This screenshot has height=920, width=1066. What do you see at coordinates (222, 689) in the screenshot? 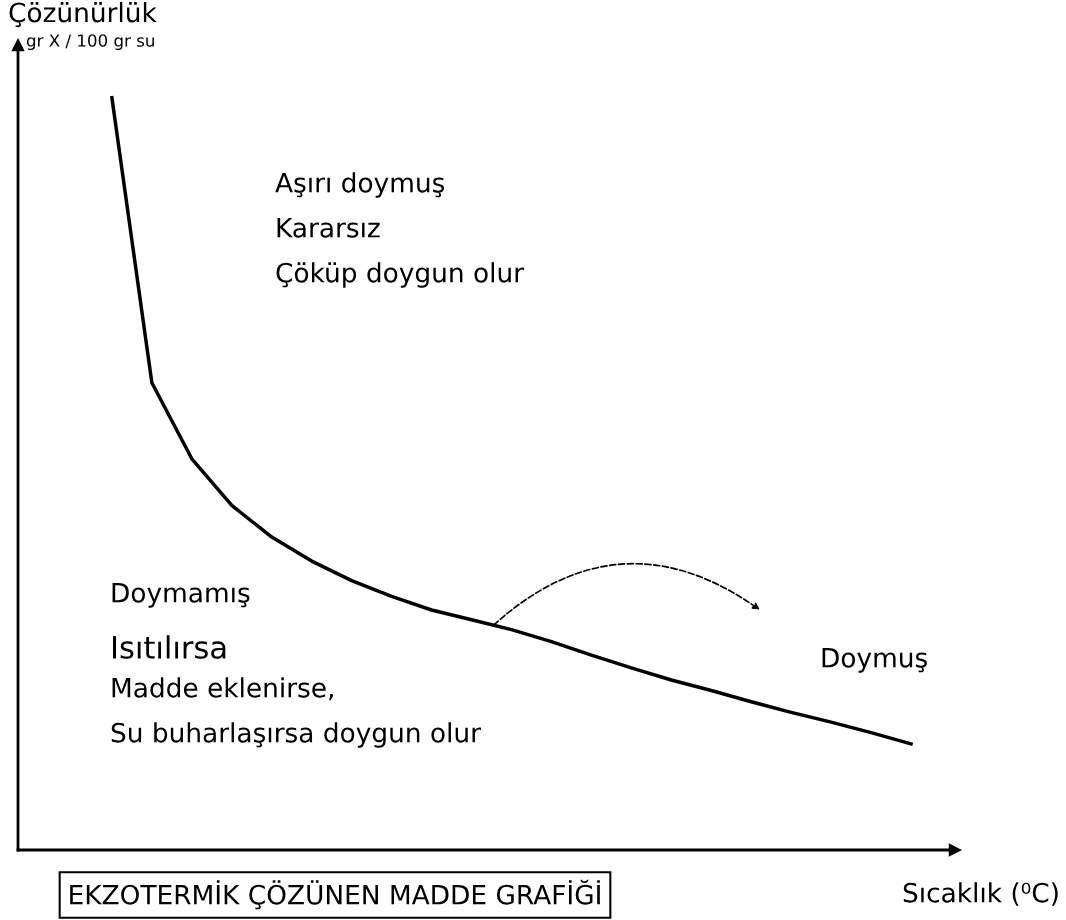
I see `annotation: Madde eklenirse,` at bounding box center [222, 689].